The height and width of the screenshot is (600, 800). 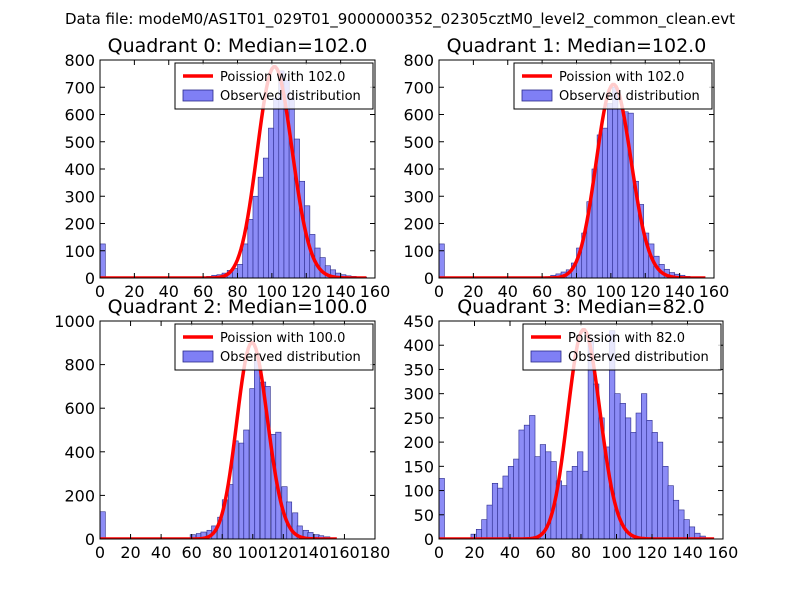 I want to click on y-tick-label: 150, so click(x=418, y=466).